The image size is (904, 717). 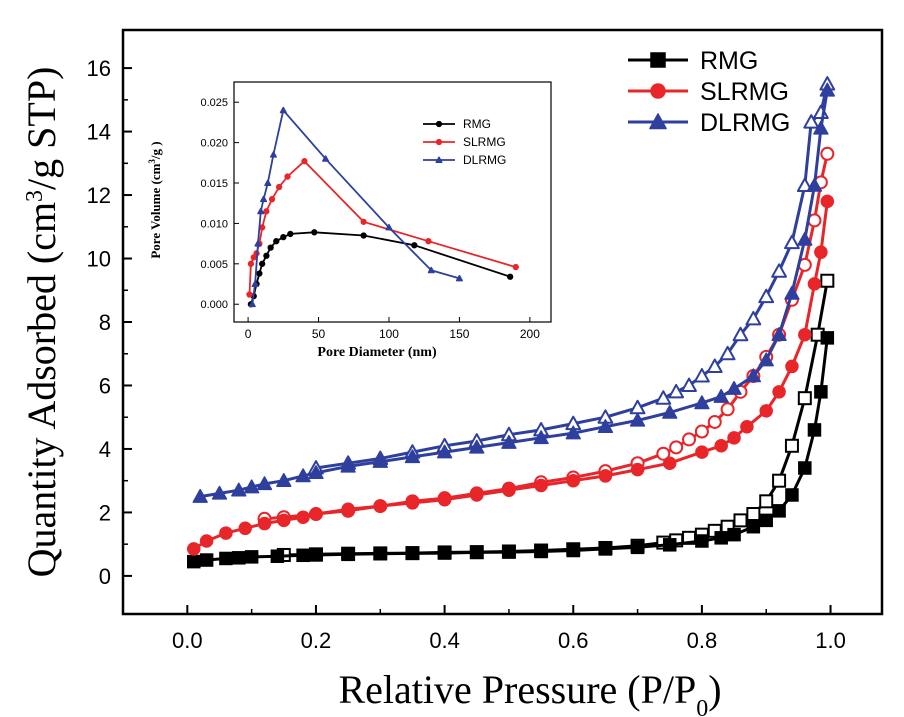 I want to click on inset-y-axis-label-superscript: 3, so click(x=152, y=161).